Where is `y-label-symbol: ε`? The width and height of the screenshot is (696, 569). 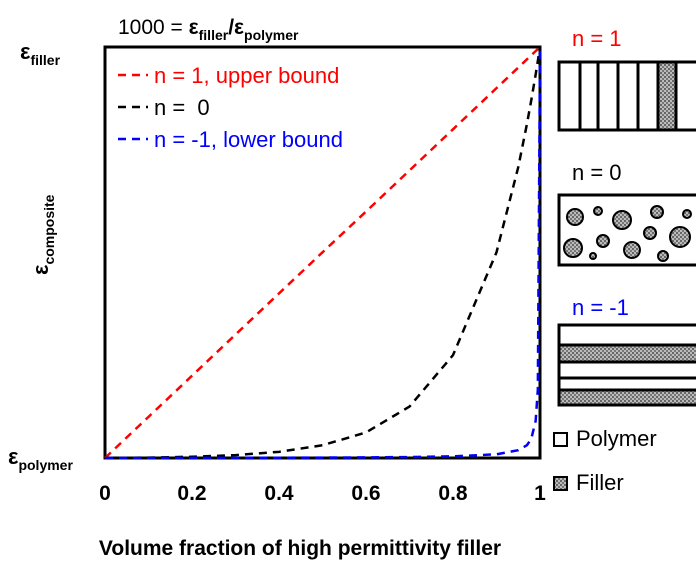
y-label-symbol: ε is located at coordinates (40, 269).